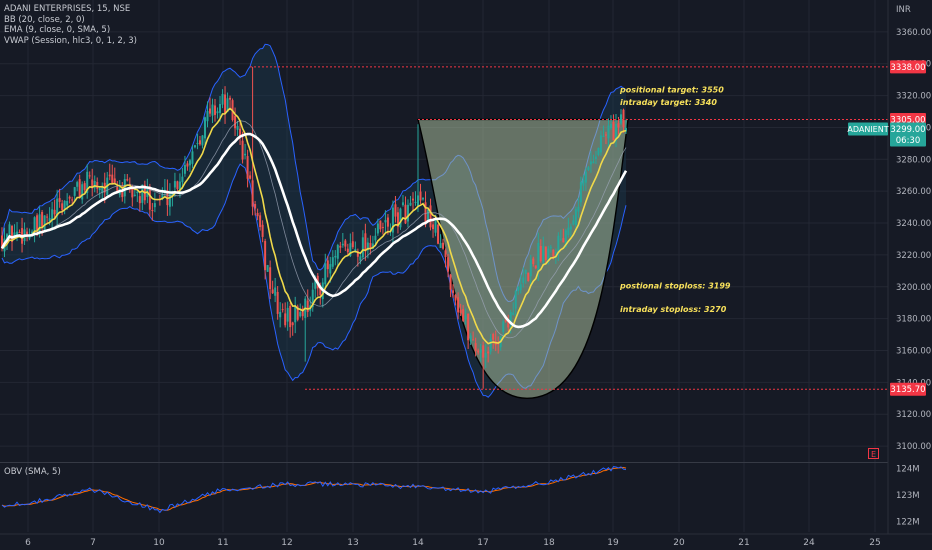 The width and height of the screenshot is (932, 550). What do you see at coordinates (613, 543) in the screenshot?
I see `time-tick-9: 19` at bounding box center [613, 543].